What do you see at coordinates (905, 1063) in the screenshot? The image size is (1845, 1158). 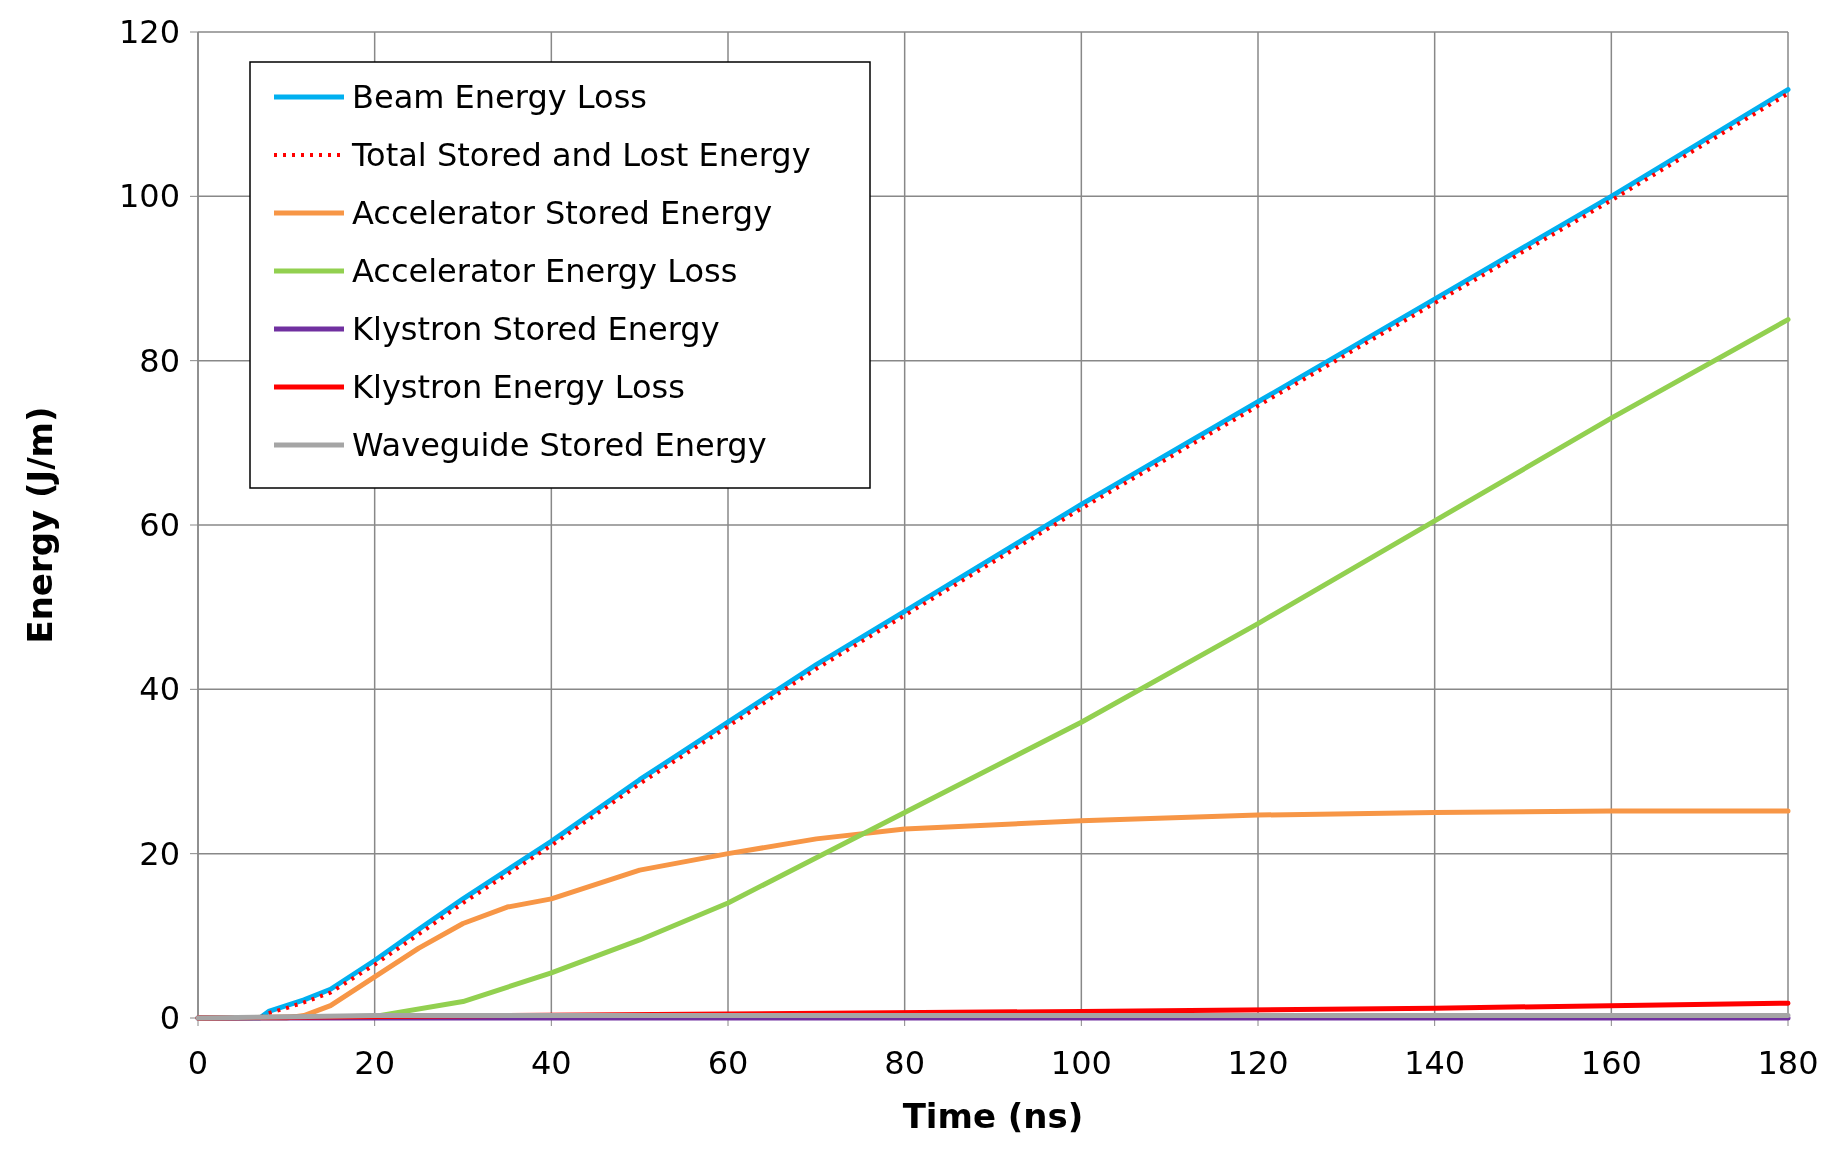 I see `x-tick-label: 80` at bounding box center [905, 1063].